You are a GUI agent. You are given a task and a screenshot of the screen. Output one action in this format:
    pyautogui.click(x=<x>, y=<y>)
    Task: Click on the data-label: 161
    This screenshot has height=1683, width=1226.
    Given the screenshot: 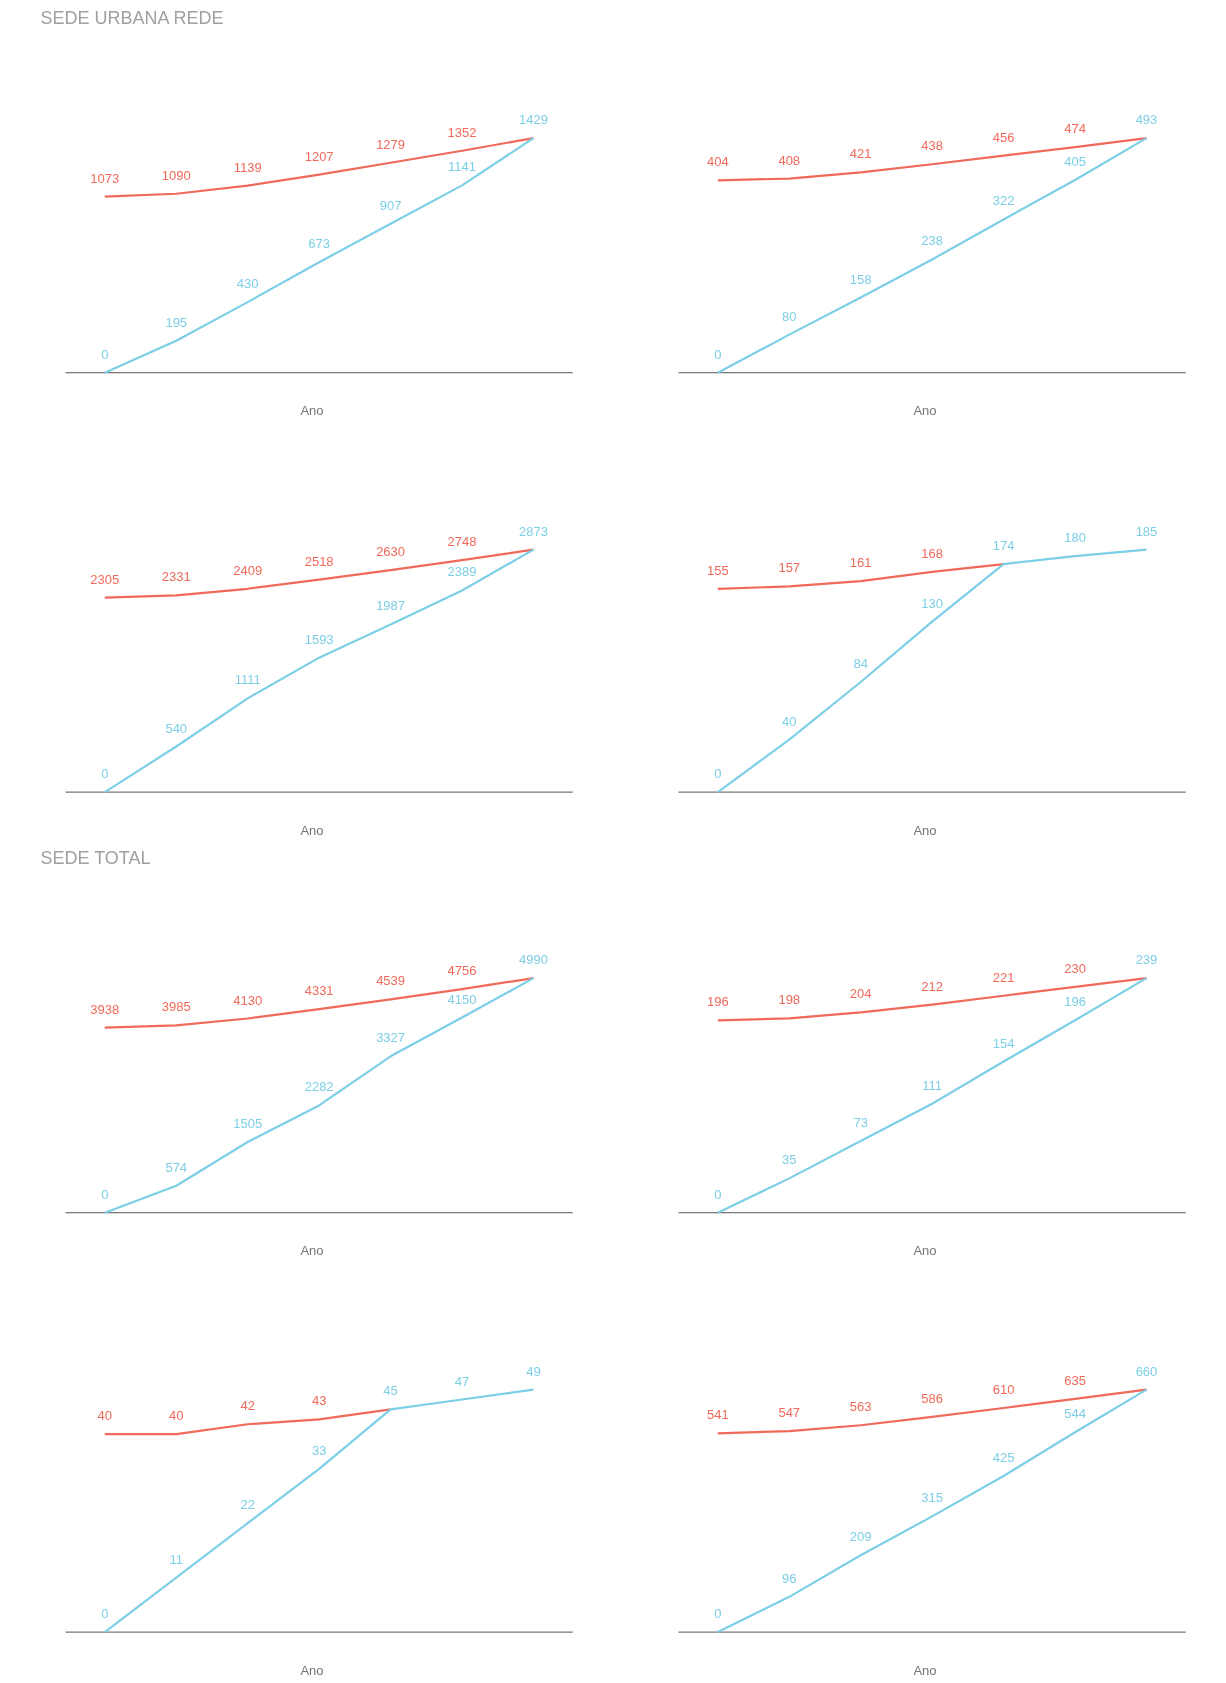 What is the action you would take?
    pyautogui.click(x=860, y=563)
    